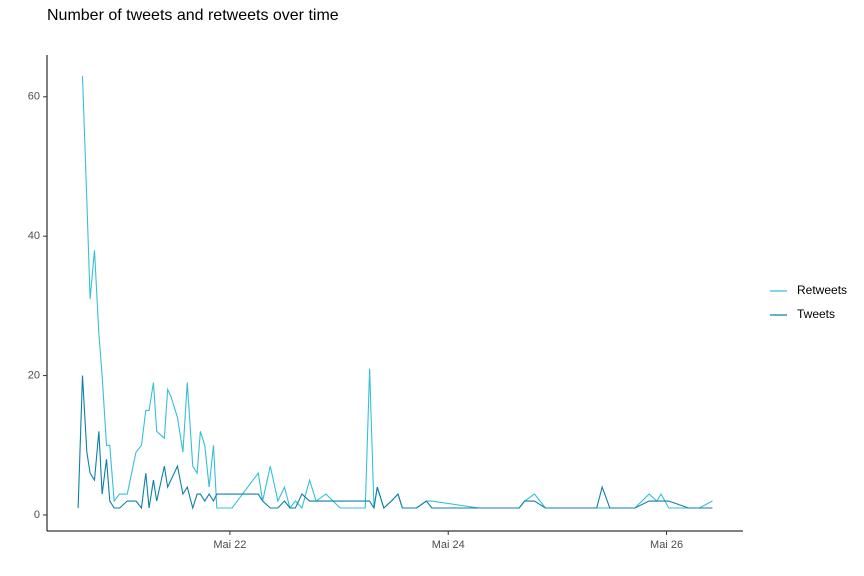 The height and width of the screenshot is (576, 864). I want to click on y-tick-label: 0, so click(37, 515).